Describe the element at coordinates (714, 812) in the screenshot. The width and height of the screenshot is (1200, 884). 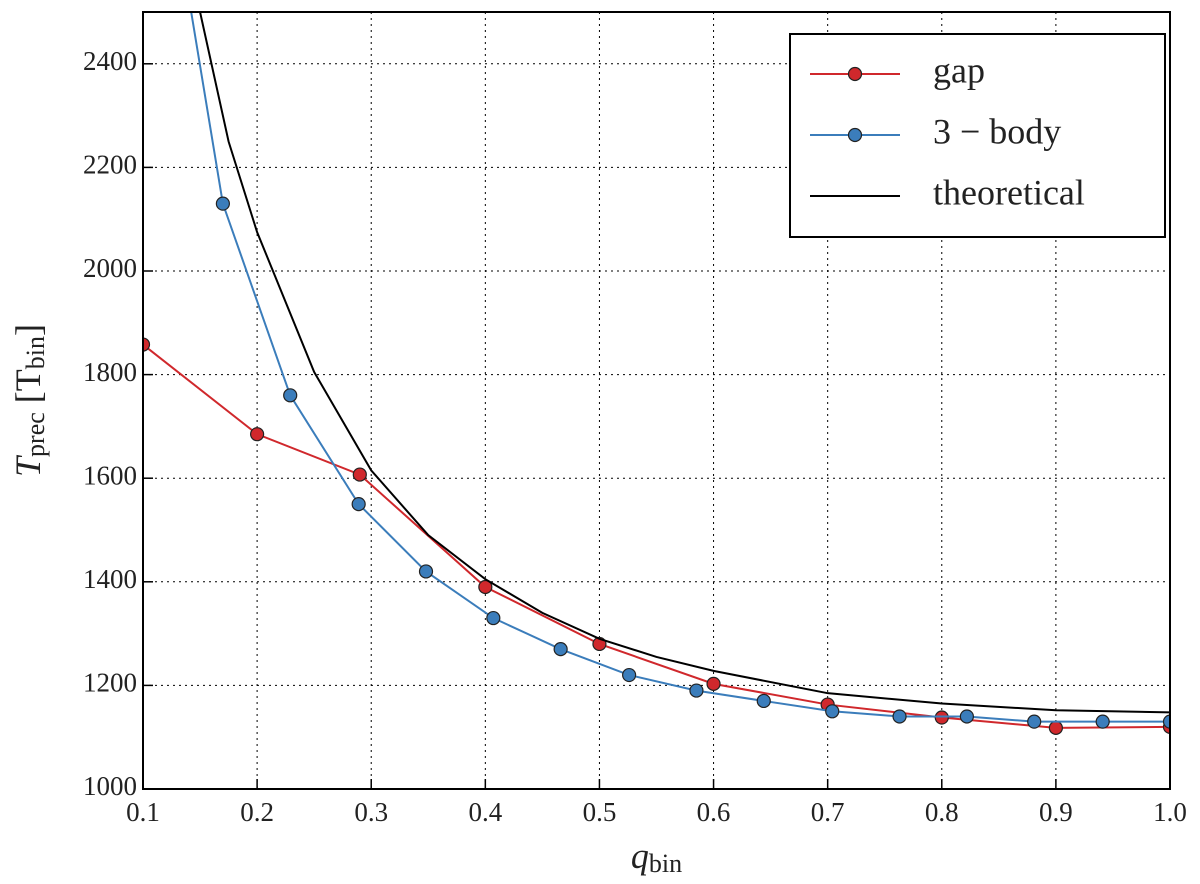
I see `x-tick-label: 0.6` at that location.